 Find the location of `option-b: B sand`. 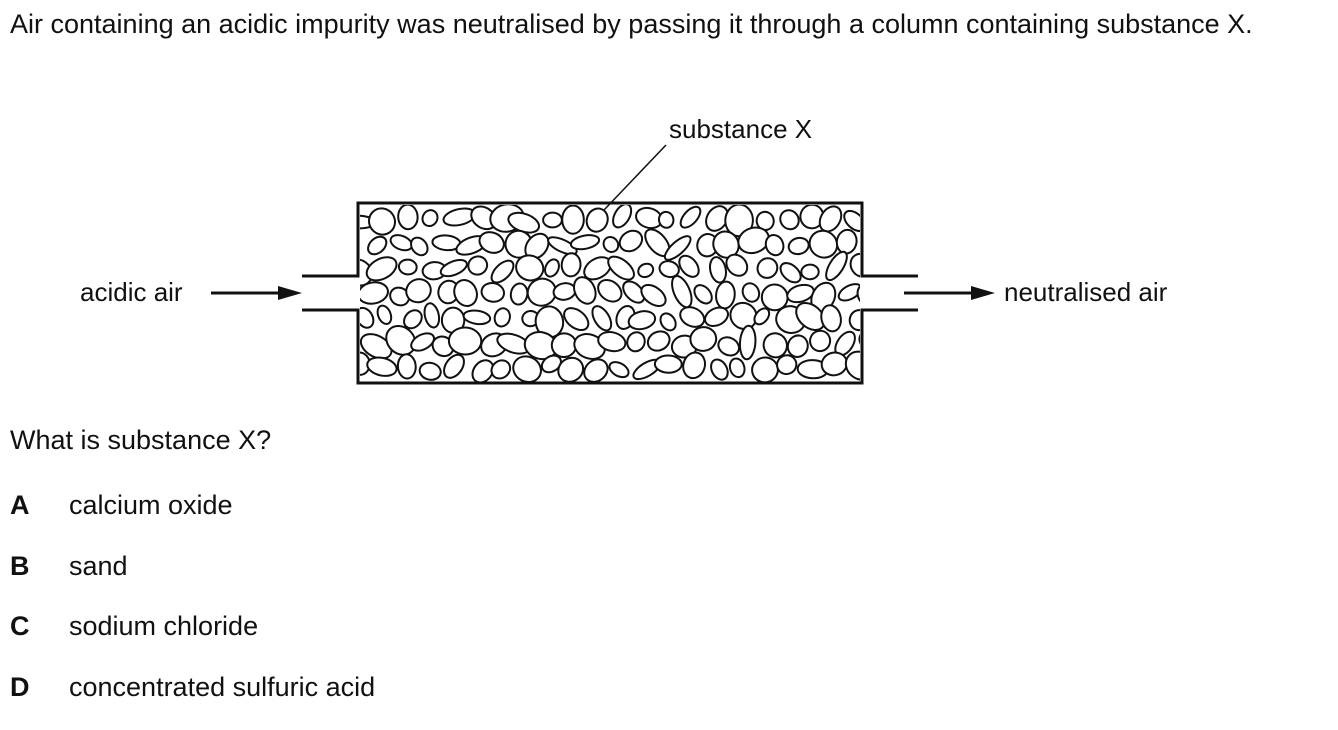

option-b: B sand is located at coordinates (192, 579).